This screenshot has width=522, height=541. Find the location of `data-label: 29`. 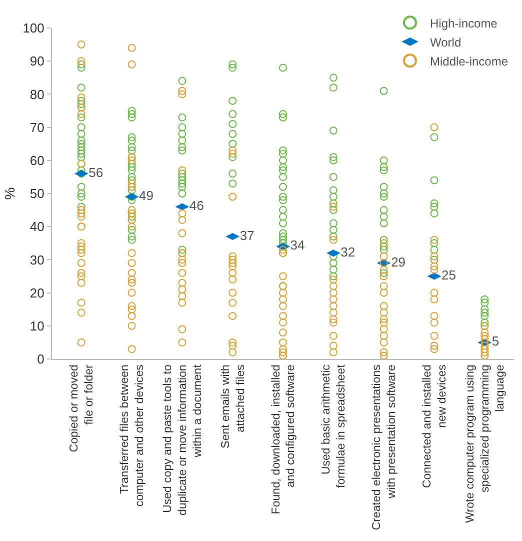

data-label: 29 is located at coordinates (398, 262).